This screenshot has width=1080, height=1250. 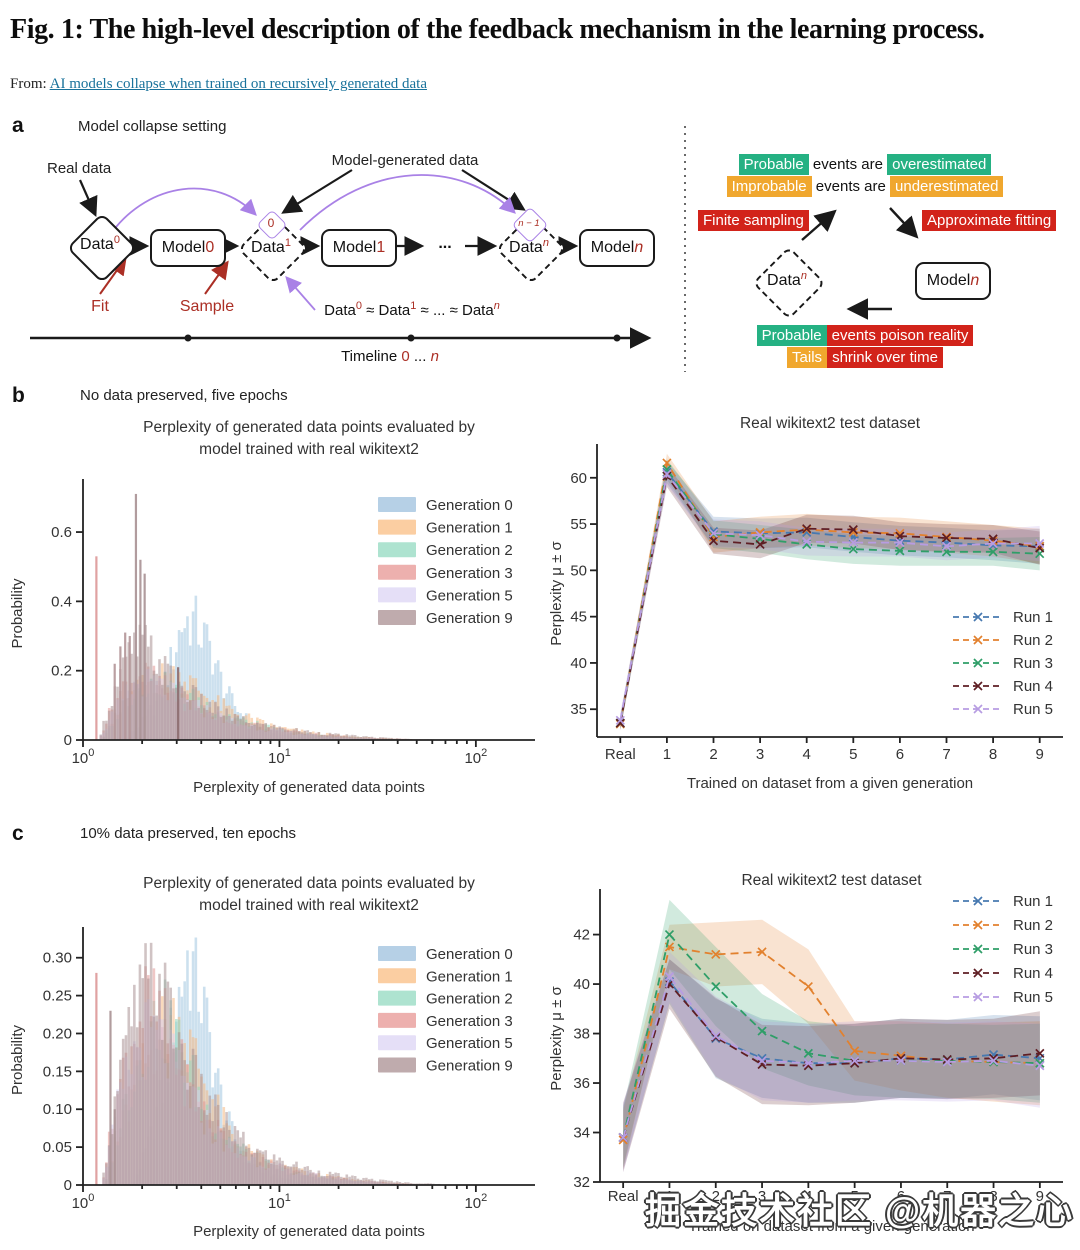 I want to click on approx-line: Data0 ≈ Data1 ≈ ... ≈ Datan, so click(x=412, y=309).